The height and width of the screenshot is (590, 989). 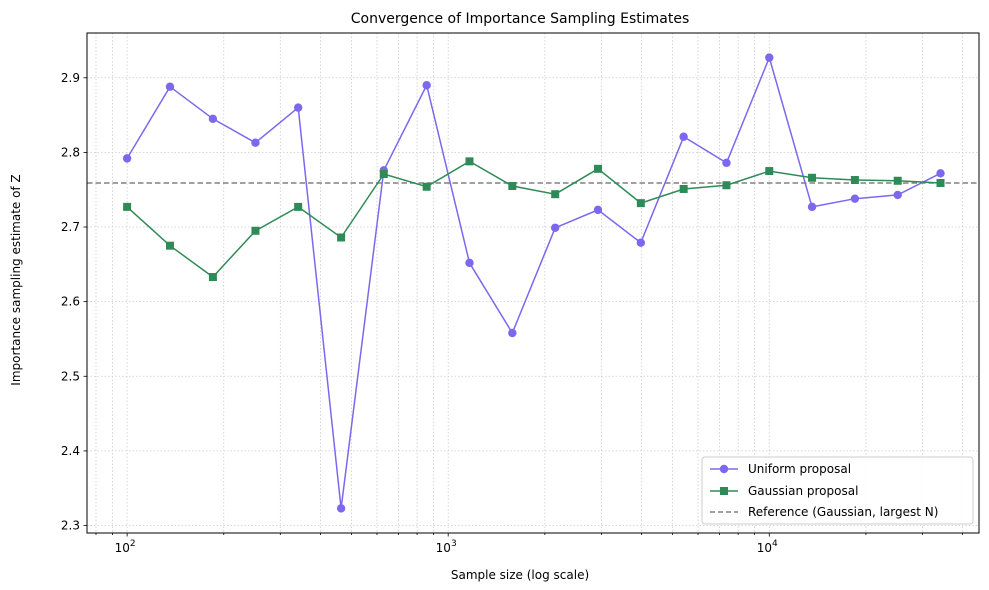 I want to click on legend-label-uniform: Uniform proposal, so click(x=799, y=469).